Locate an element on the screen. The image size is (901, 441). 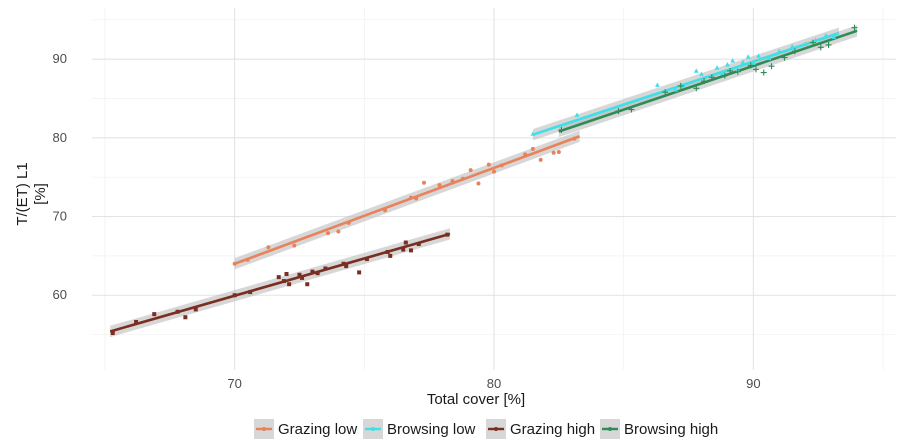
legend-item: Browsing high is located at coordinates (659, 429).